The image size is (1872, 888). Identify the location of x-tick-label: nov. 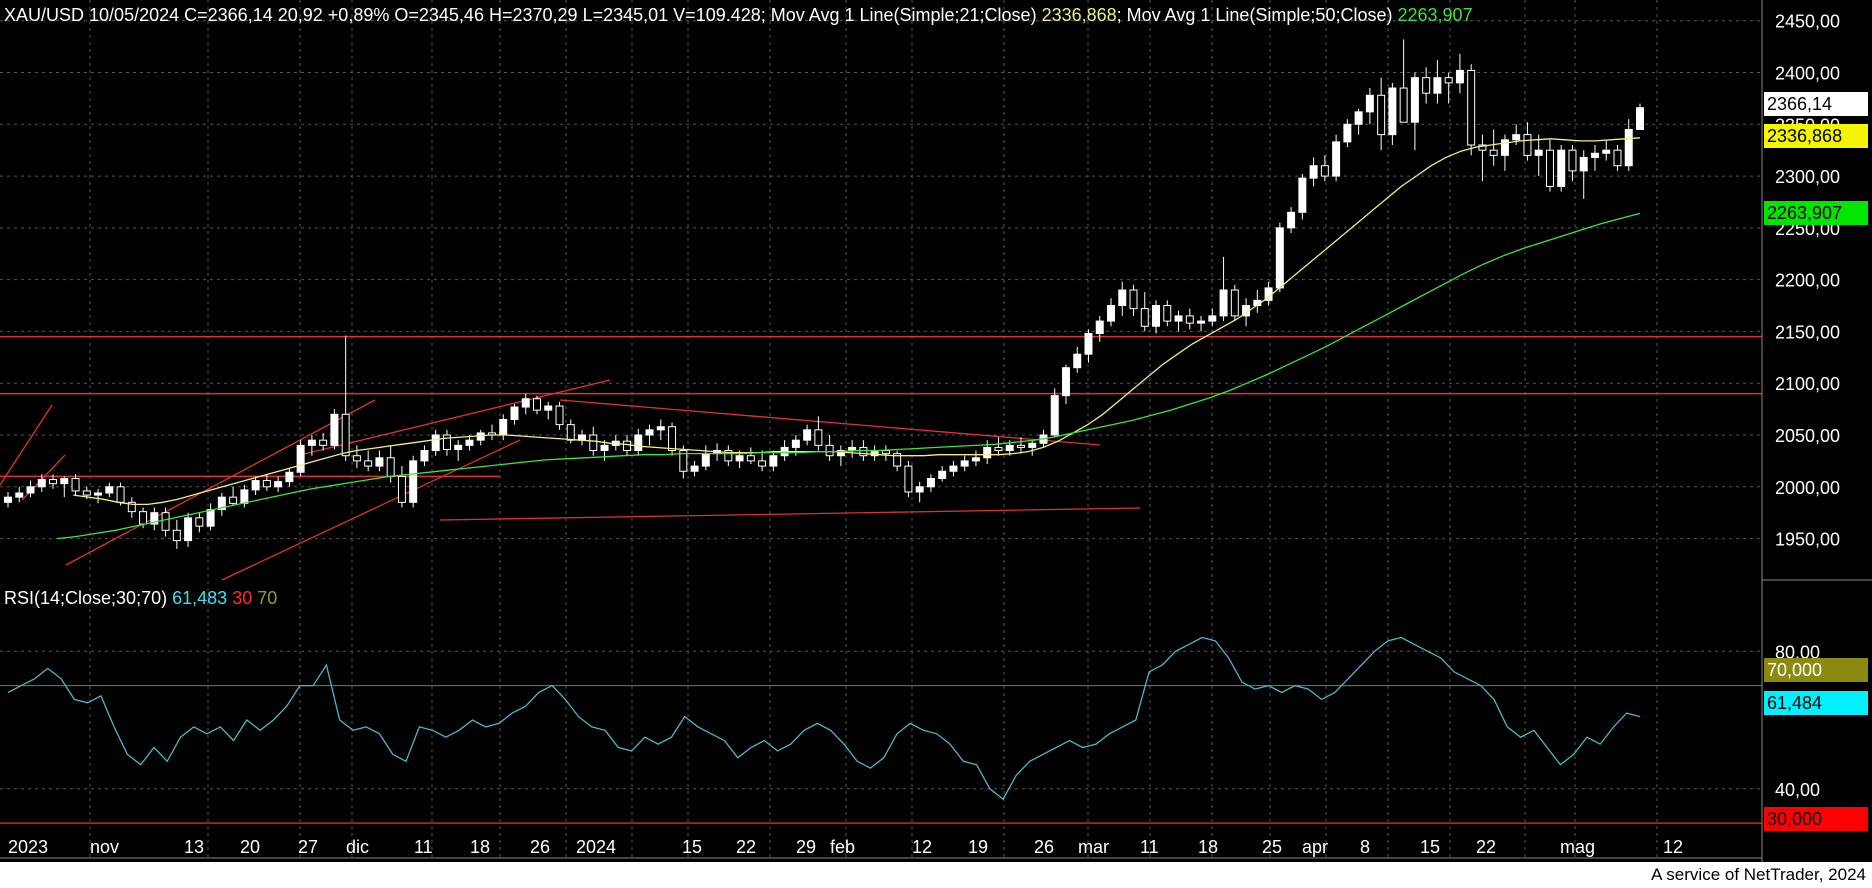
(104, 847).